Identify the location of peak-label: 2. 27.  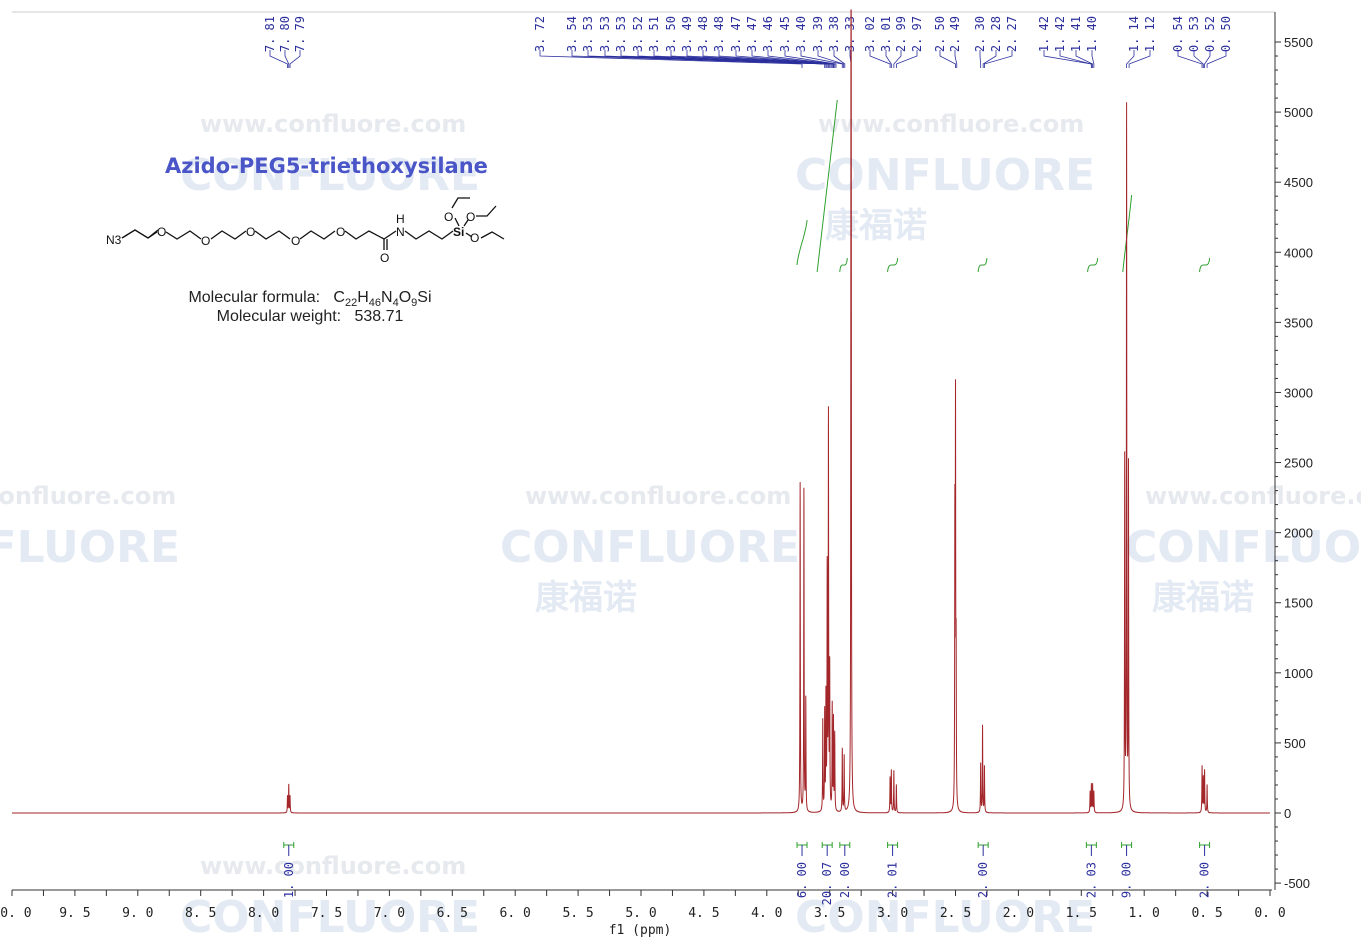
(1012, 34).